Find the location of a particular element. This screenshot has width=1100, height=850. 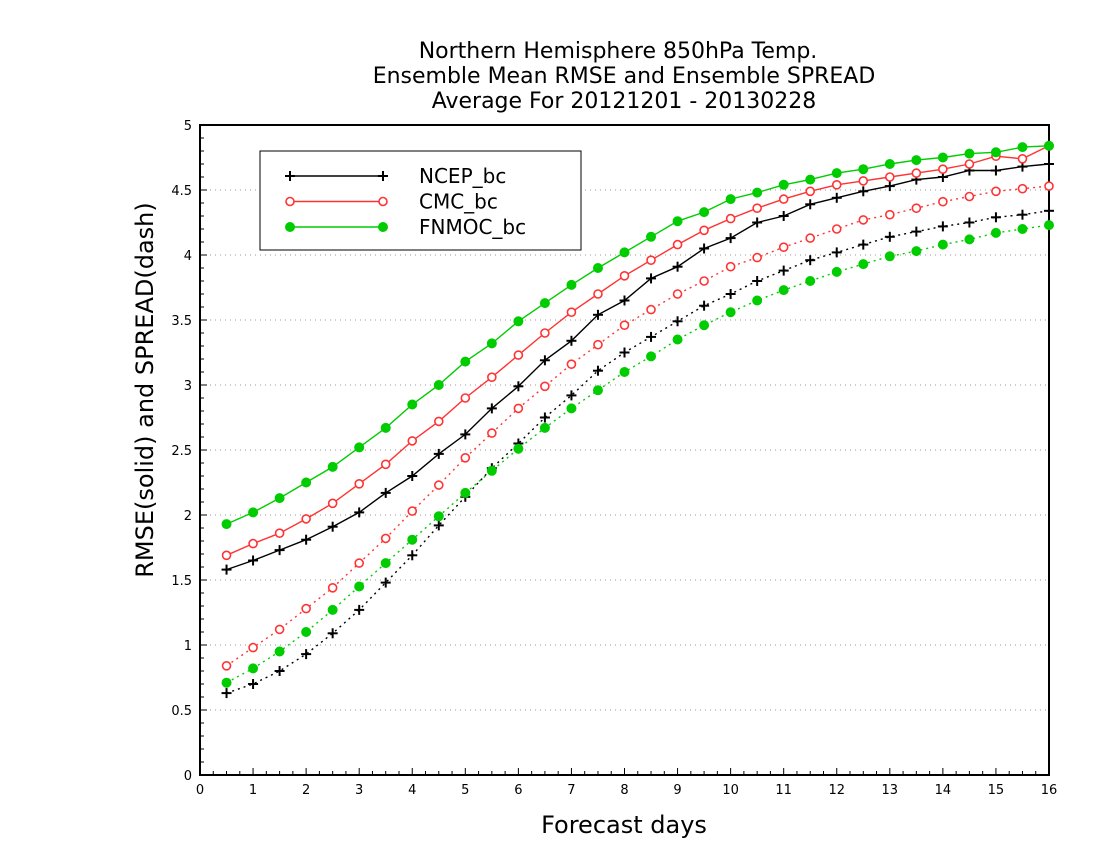

legend-marker-right-ncep-bc is located at coordinates (383, 176).